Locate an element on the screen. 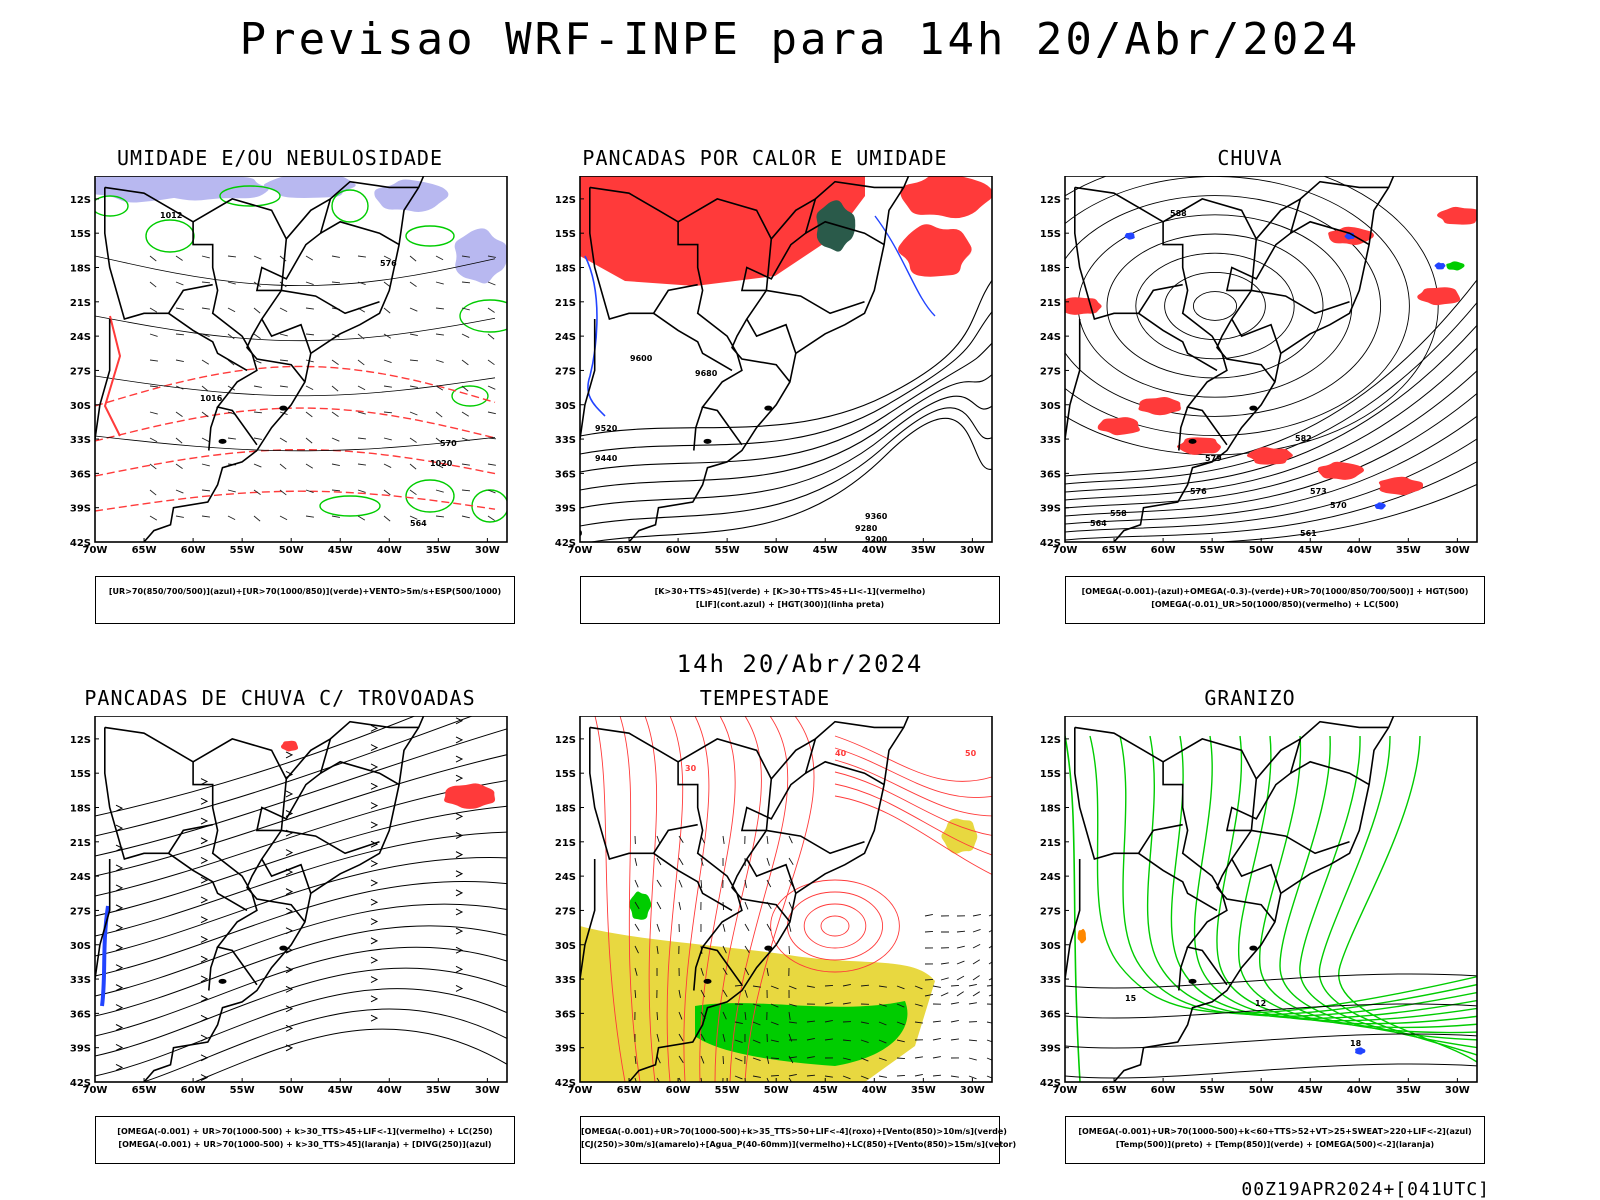 The height and width of the screenshot is (1200, 1600). lat-tick-label: 21S is located at coordinates (80, 303).